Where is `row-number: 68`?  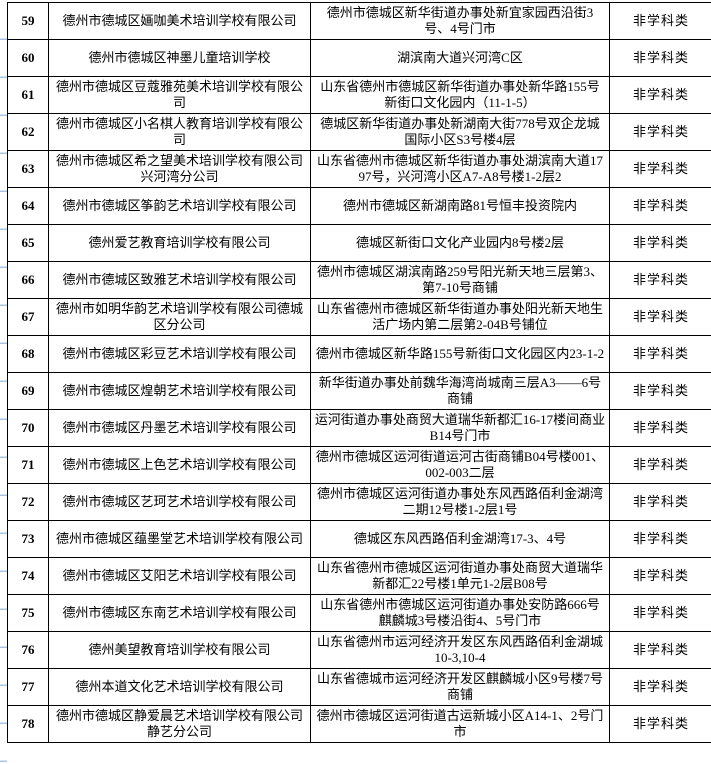 row-number: 68 is located at coordinates (28, 354).